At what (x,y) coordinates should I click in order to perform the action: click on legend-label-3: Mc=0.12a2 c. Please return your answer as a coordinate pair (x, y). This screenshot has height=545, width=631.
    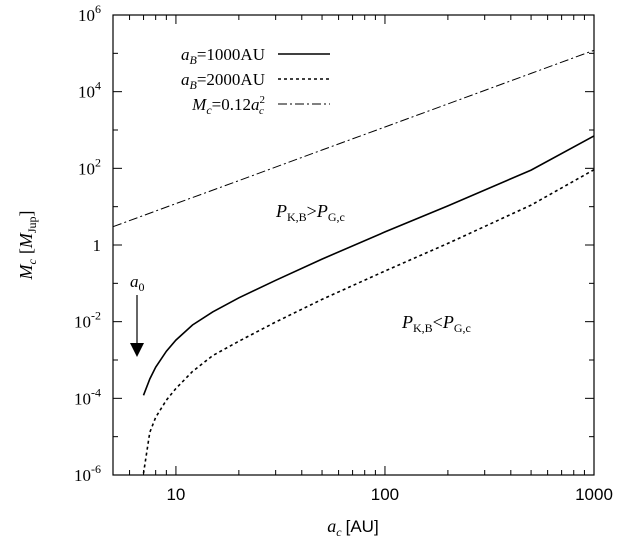
    Looking at the image, I should click on (228, 105).